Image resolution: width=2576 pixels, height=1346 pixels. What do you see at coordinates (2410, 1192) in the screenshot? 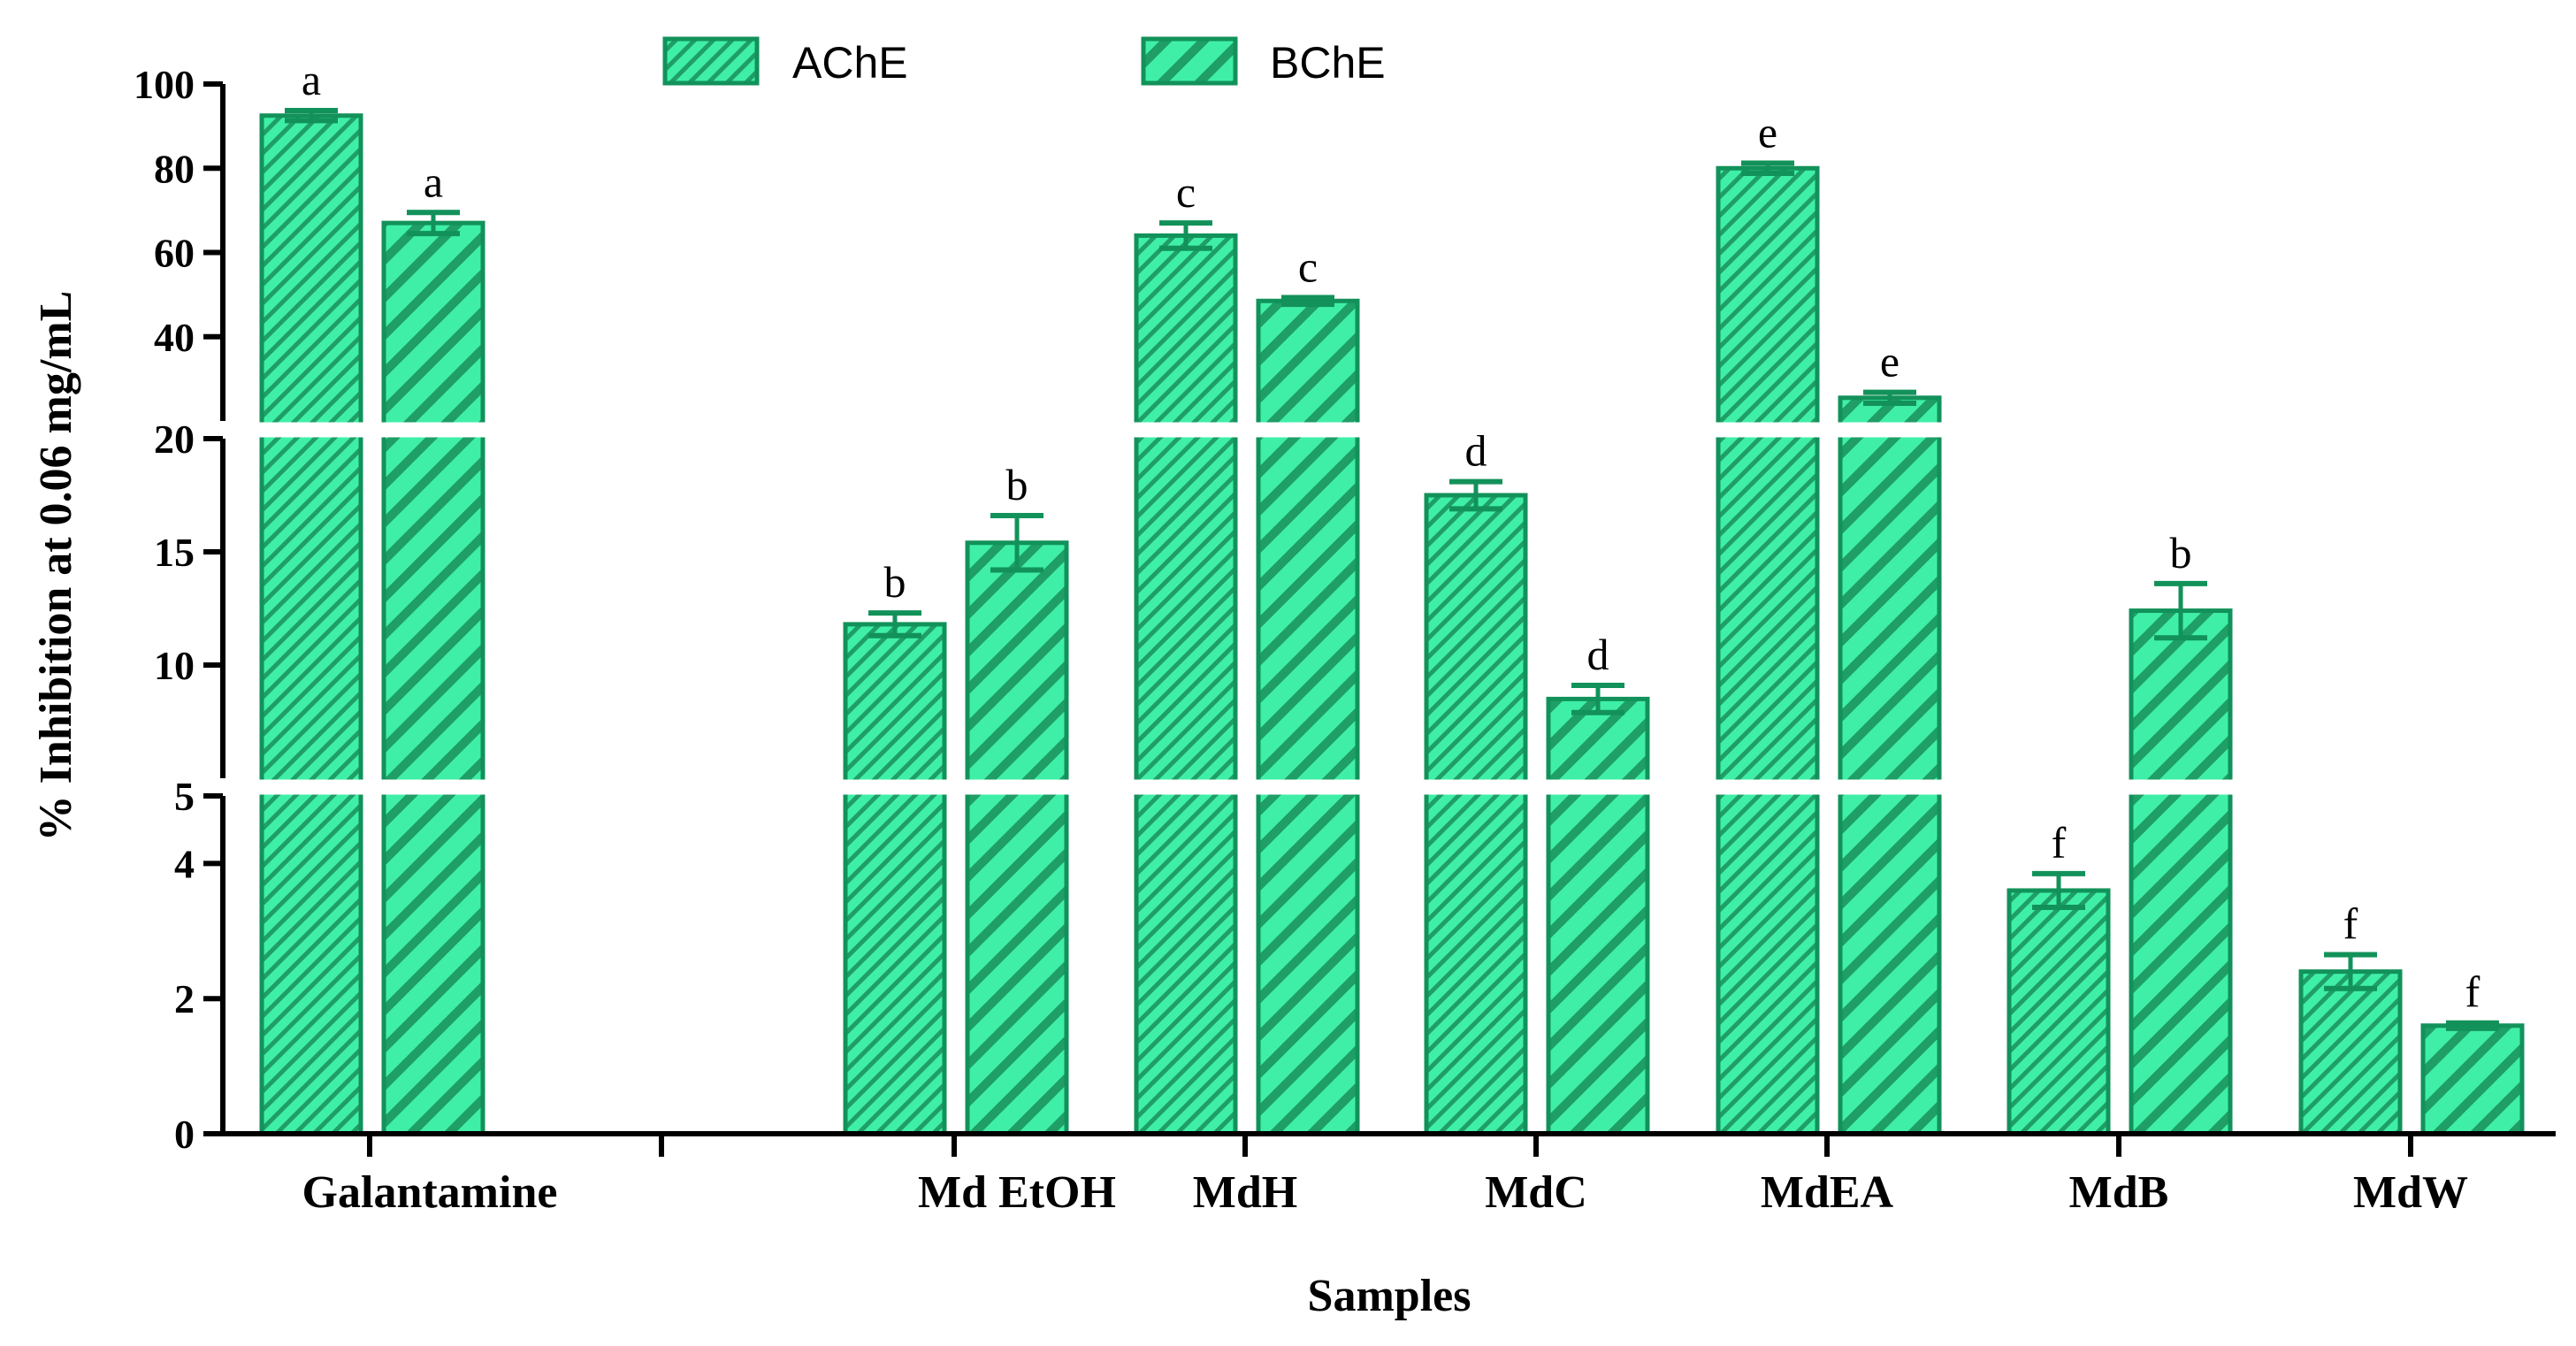
I see `x-category-label: MdW` at bounding box center [2410, 1192].